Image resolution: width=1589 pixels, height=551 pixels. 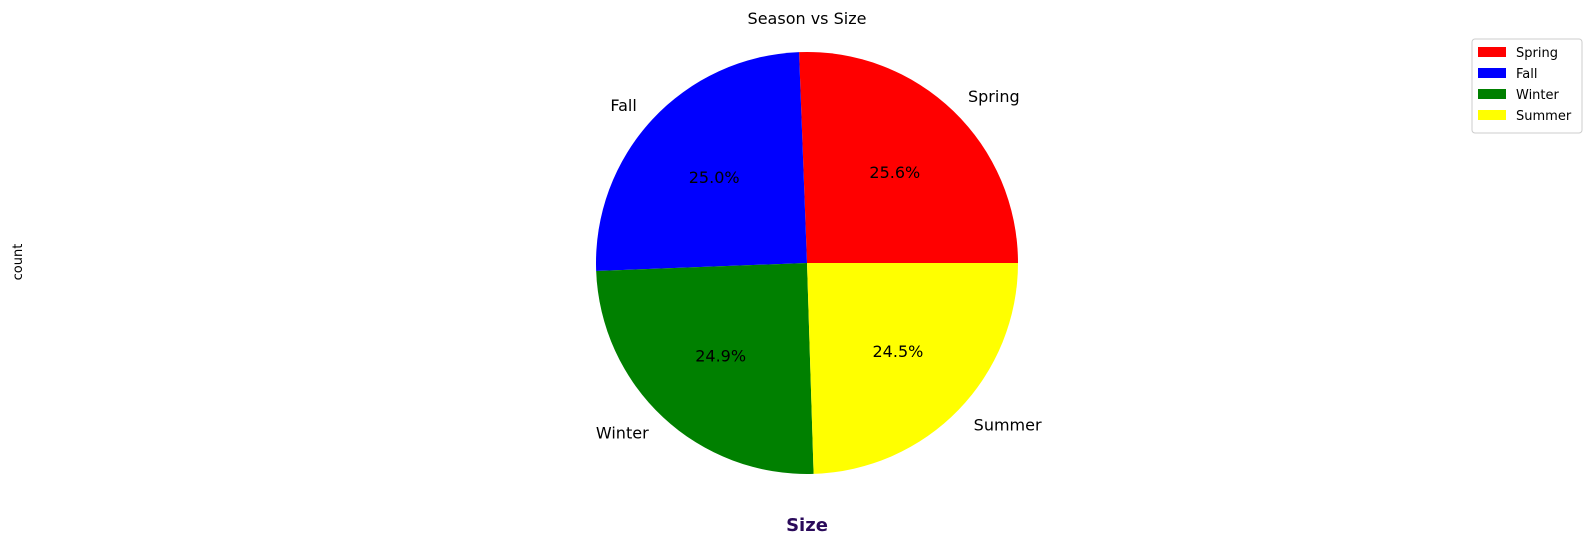 I want to click on pct-label-fall: 25.0%, so click(x=714, y=177).